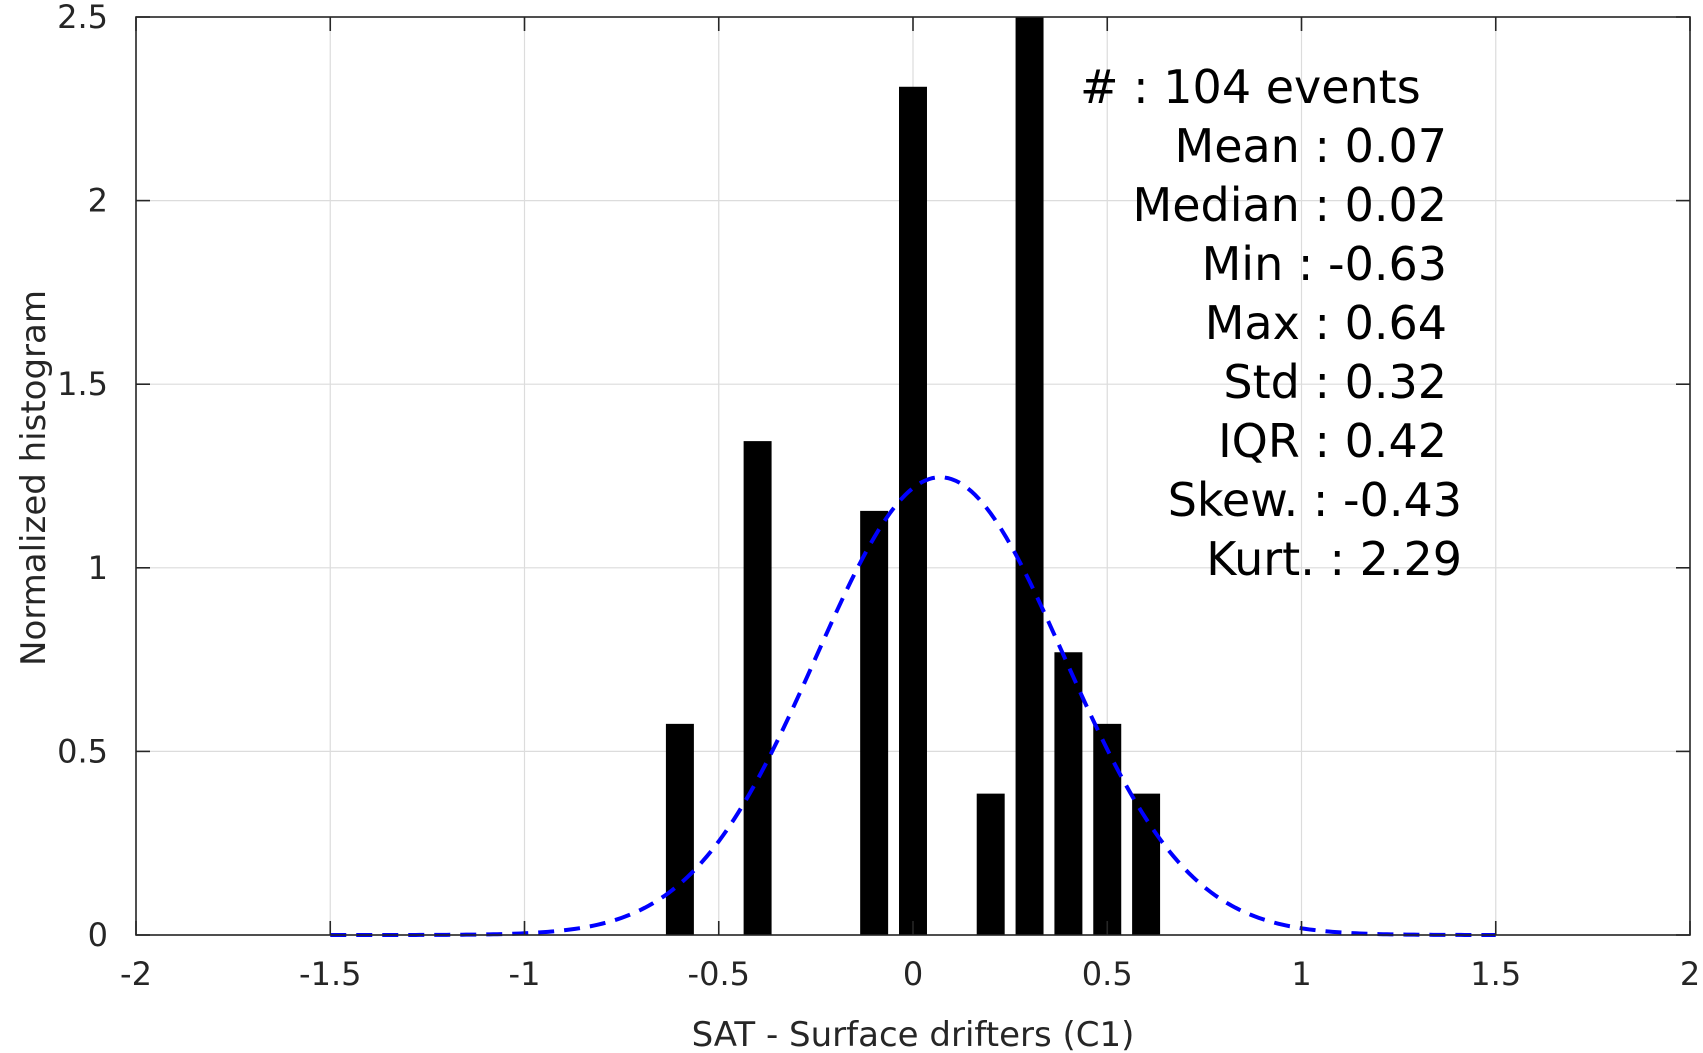 This screenshot has height=1053, width=1703. Describe the element at coordinates (1335, 382) in the screenshot. I see `stat-std: Std : 0.32` at that location.